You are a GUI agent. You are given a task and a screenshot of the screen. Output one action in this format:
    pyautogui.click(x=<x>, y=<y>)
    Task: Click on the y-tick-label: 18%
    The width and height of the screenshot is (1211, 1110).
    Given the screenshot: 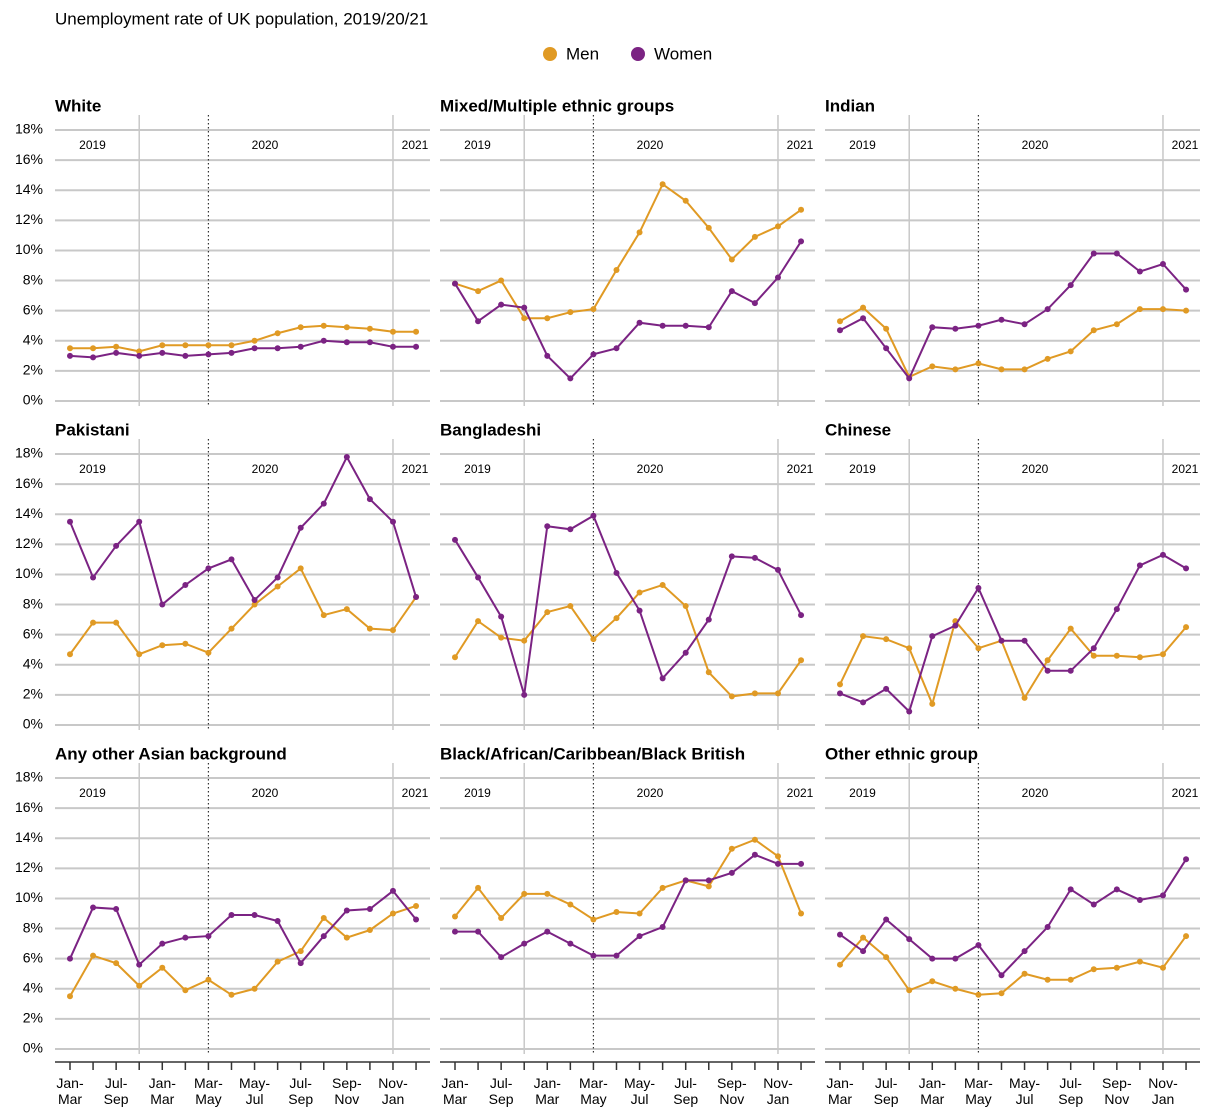 What is the action you would take?
    pyautogui.click(x=29, y=777)
    